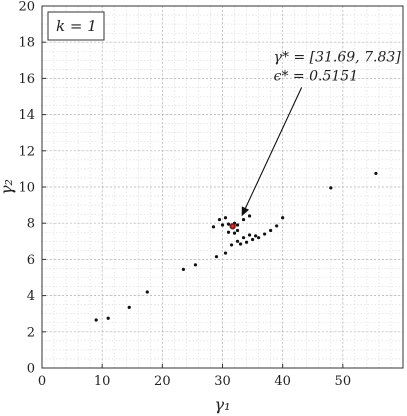 The image size is (407, 416). Describe the element at coordinates (316, 76) in the screenshot. I see `annotation-epsilon-star: ϵ* = 0.5151` at that location.